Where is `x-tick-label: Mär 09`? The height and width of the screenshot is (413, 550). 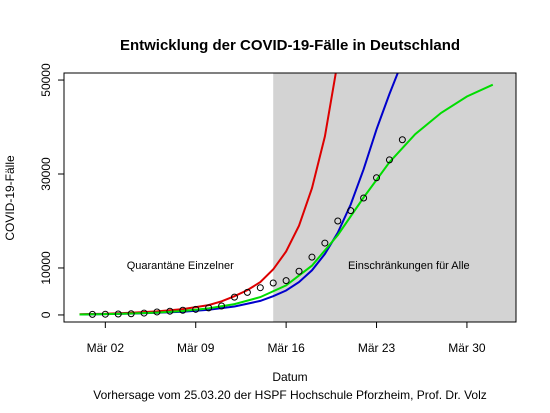 x-tick-label: Mär 09 is located at coordinates (196, 348).